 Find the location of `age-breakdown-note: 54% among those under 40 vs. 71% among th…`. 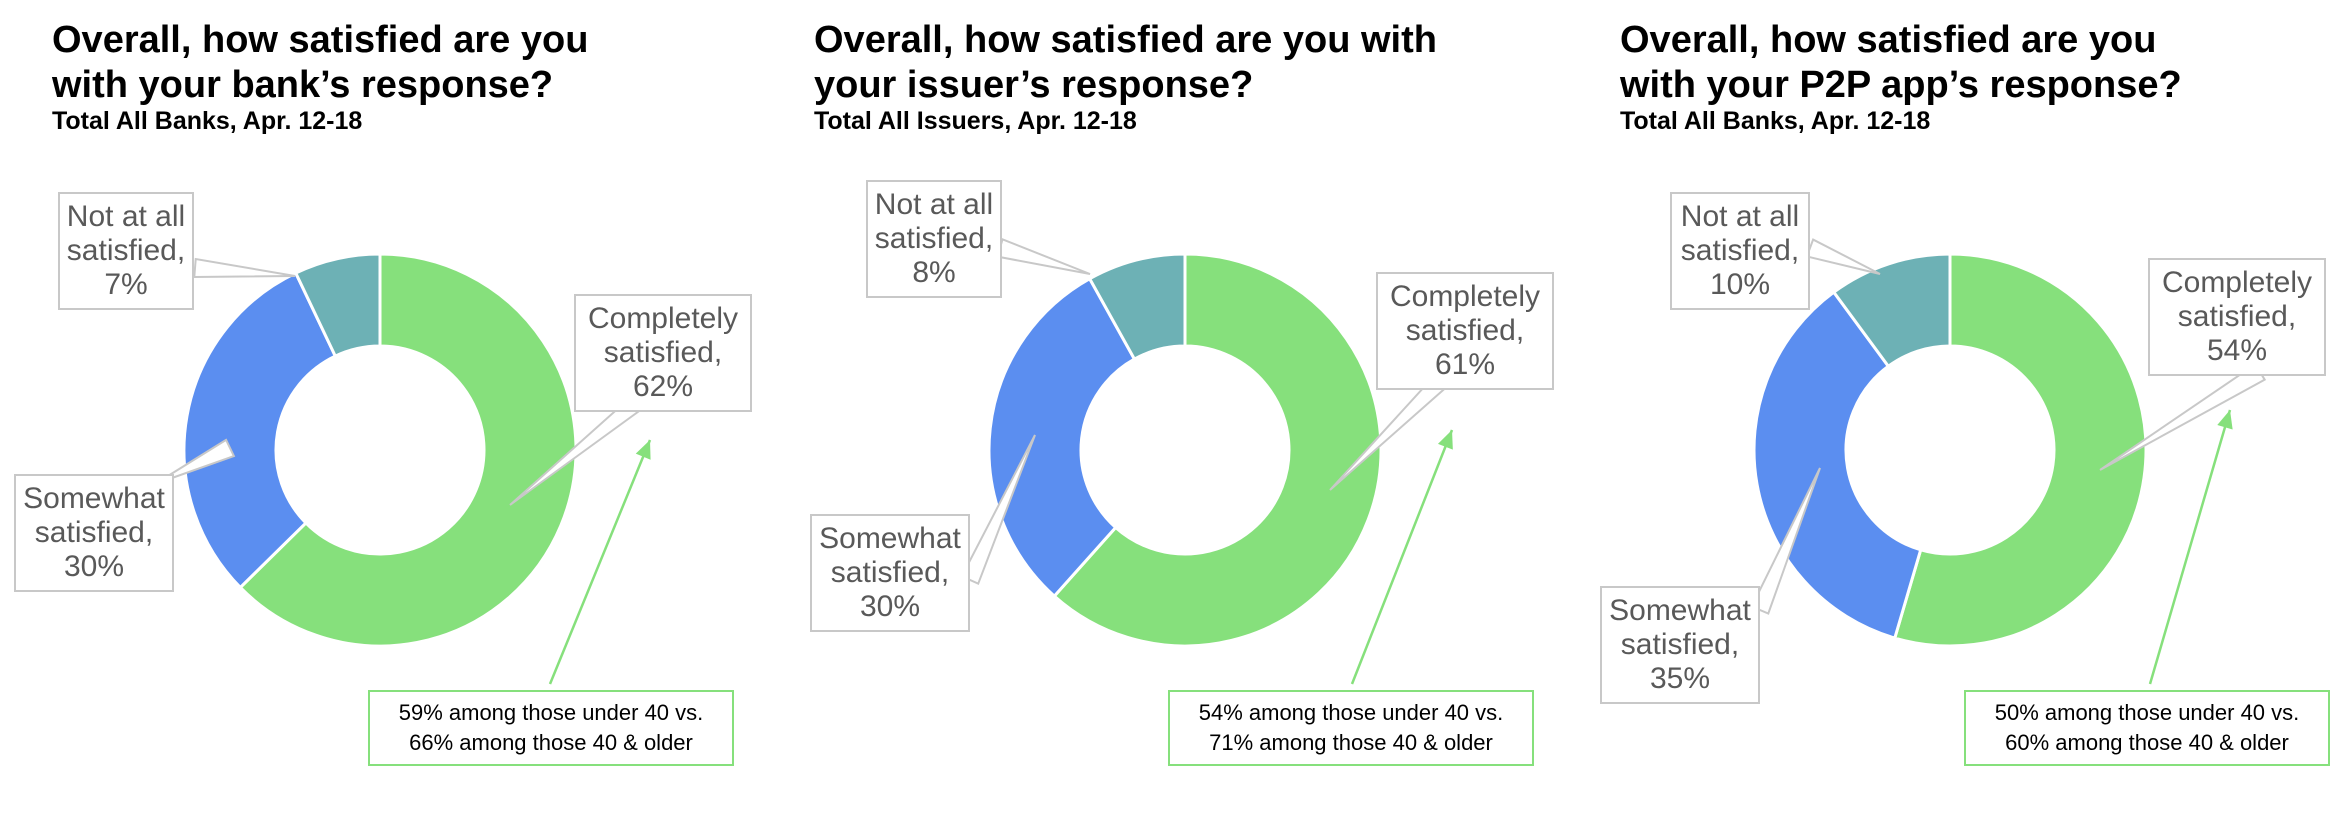

age-breakdown-note: 54% among those under 40 vs. 71% among th… is located at coordinates (1351, 728).